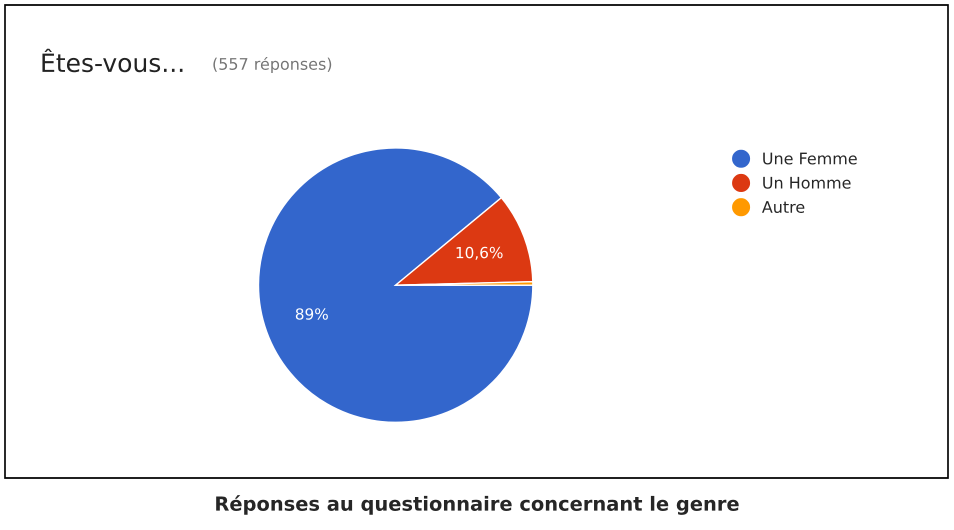  I want to click on text: Réponses au questionnaire concernant le genre, so click(477, 505).